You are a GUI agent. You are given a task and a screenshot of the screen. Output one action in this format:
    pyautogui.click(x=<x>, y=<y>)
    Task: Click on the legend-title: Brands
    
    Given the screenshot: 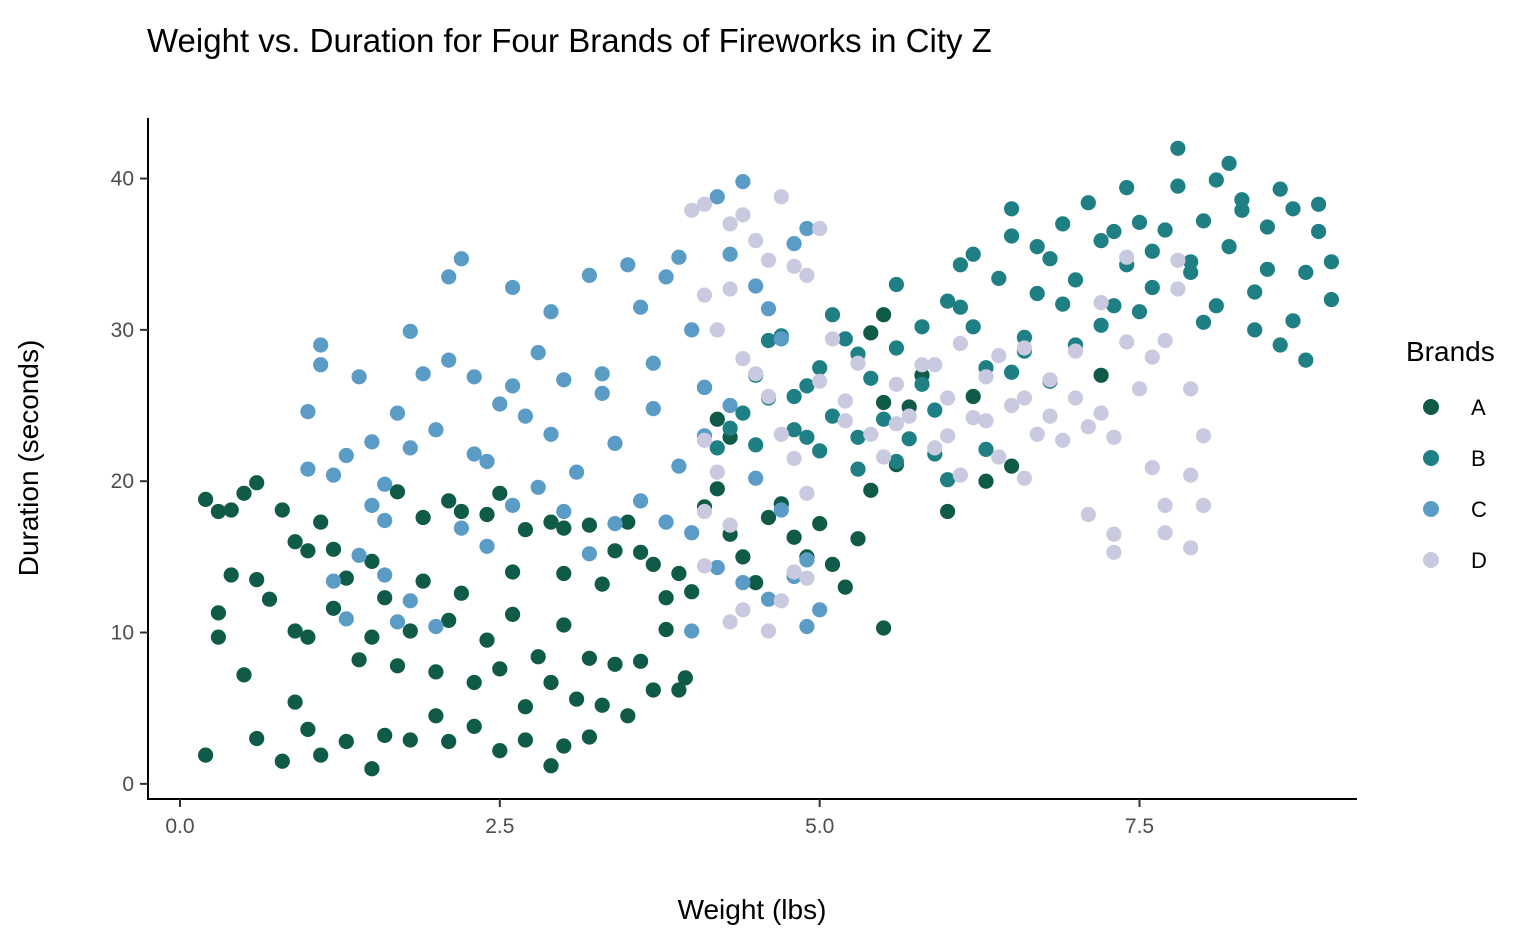 What is the action you would take?
    pyautogui.click(x=1450, y=351)
    